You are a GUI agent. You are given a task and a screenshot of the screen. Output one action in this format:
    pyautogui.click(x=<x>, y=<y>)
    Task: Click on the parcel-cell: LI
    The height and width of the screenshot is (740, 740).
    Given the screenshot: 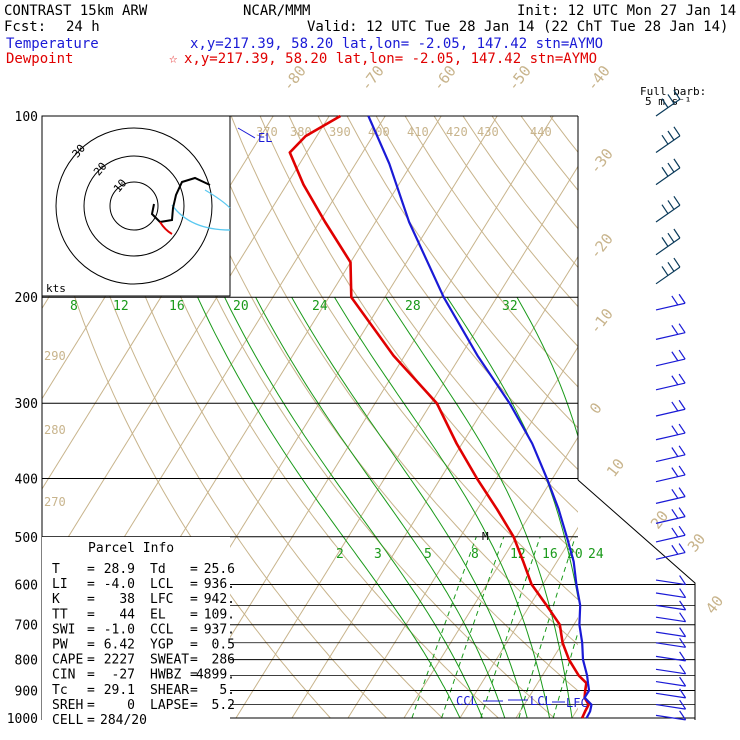 What is the action you would take?
    pyautogui.click(x=60, y=584)
    